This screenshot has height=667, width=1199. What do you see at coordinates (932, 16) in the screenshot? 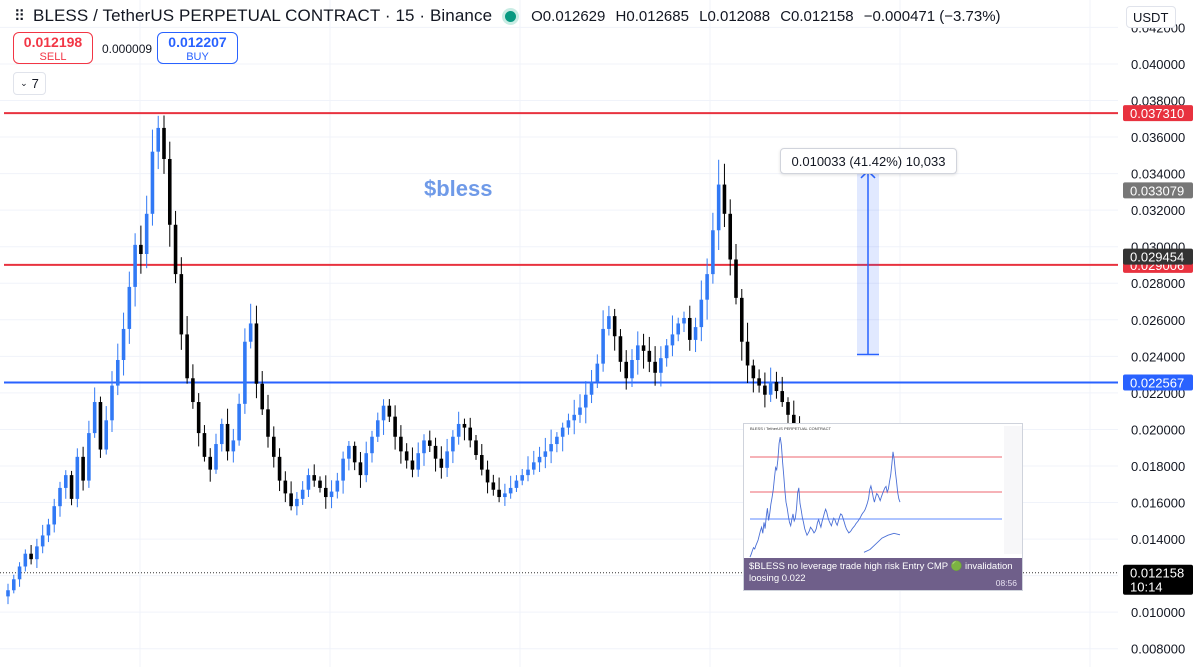
I see `change-value: −0.000471 (−3.73%)` at bounding box center [932, 16].